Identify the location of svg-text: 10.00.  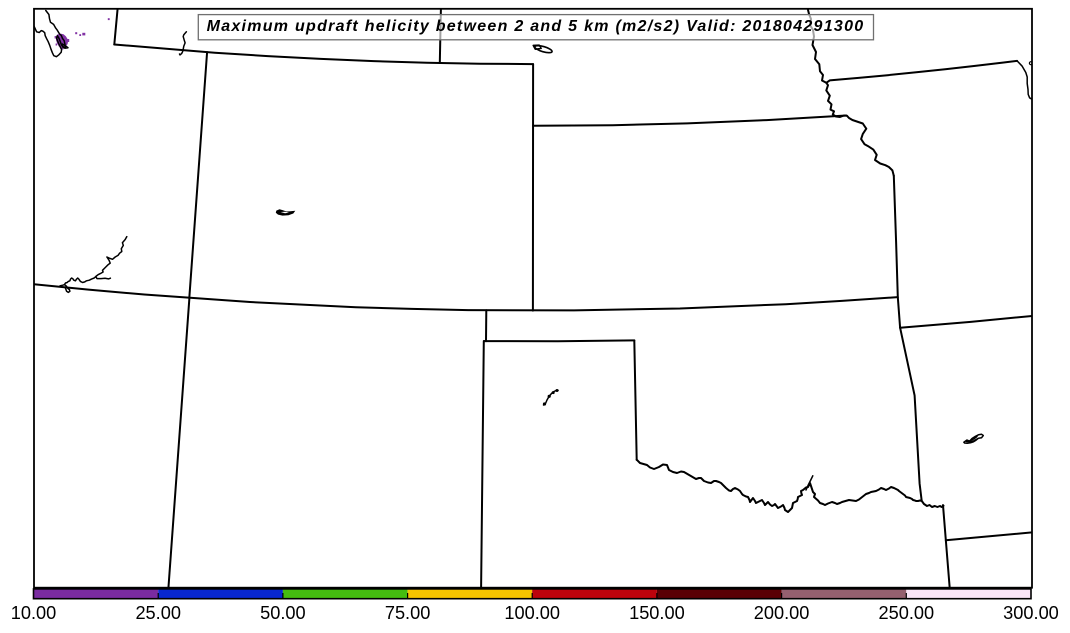
(34, 613).